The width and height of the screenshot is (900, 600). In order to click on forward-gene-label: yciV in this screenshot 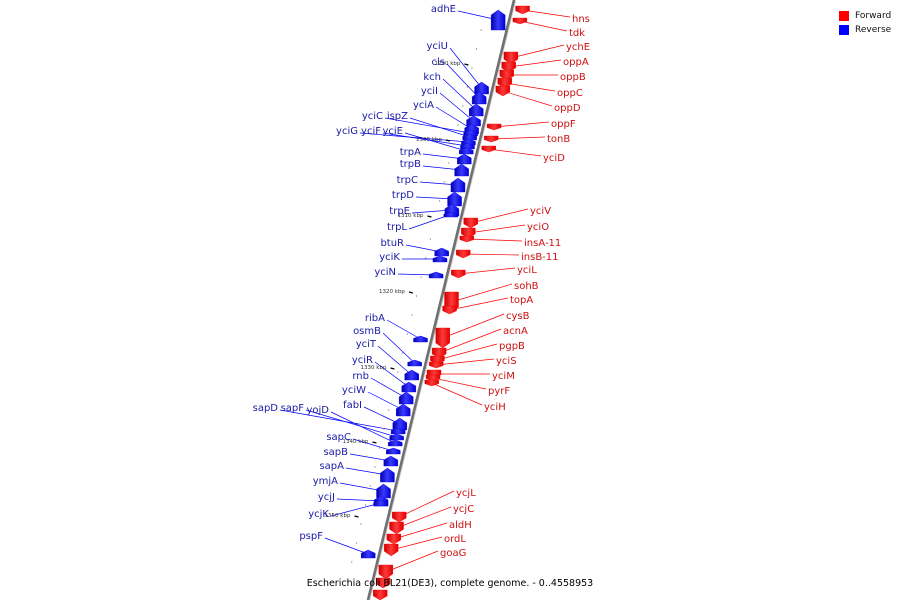, I will do `click(540, 211)`.